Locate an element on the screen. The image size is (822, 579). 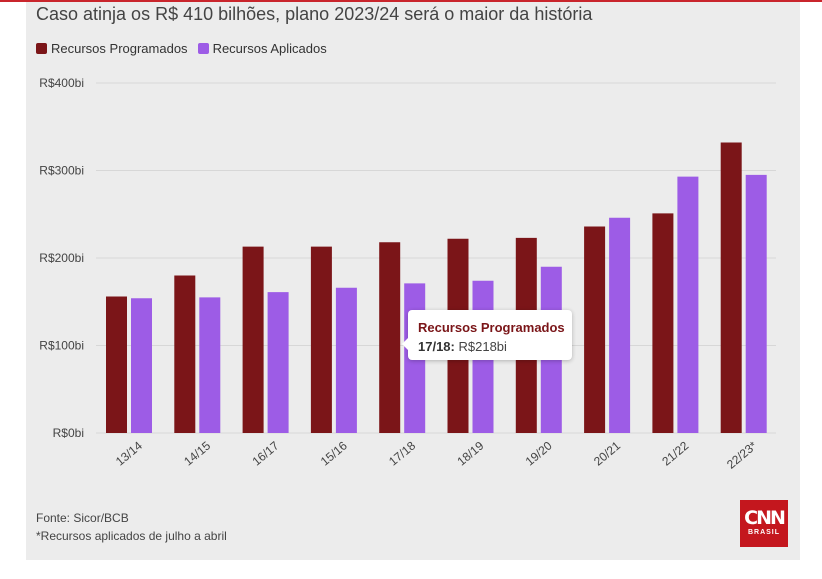
legend-item-programados: Recursos Programados is located at coordinates (112, 48).